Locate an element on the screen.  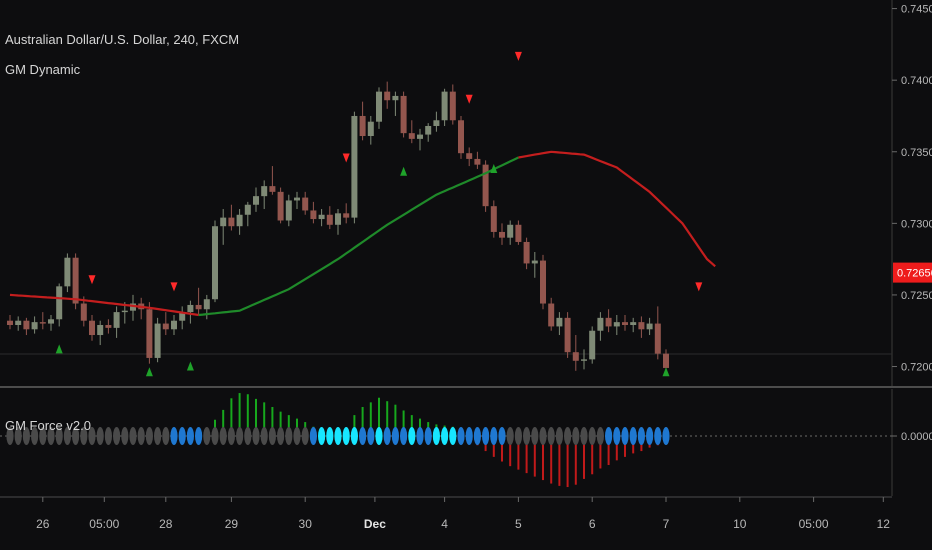
buy-signal-arrow is located at coordinates (666, 372).